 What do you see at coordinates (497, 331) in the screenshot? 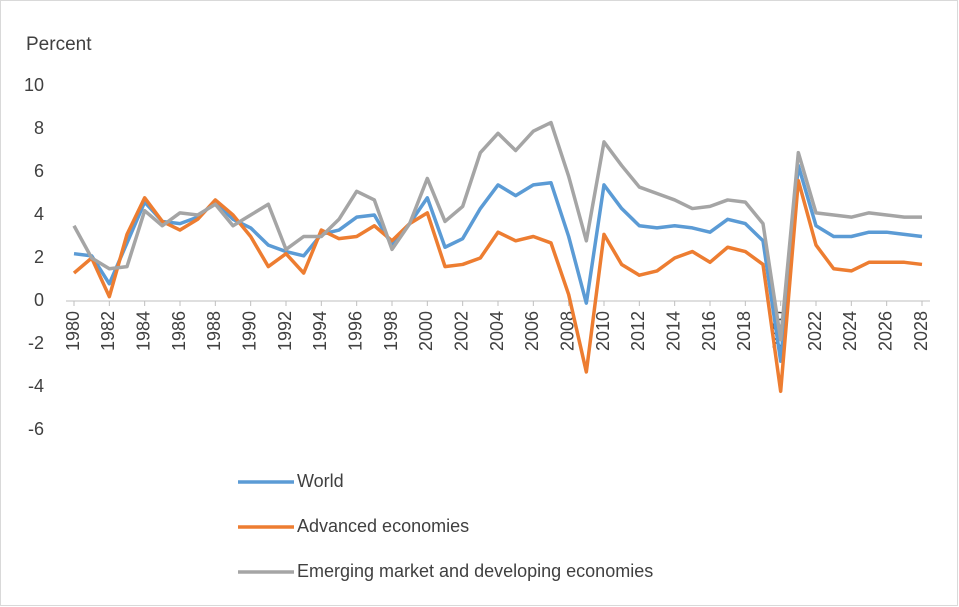
I see `x-tick-label: 2004` at bounding box center [497, 331].